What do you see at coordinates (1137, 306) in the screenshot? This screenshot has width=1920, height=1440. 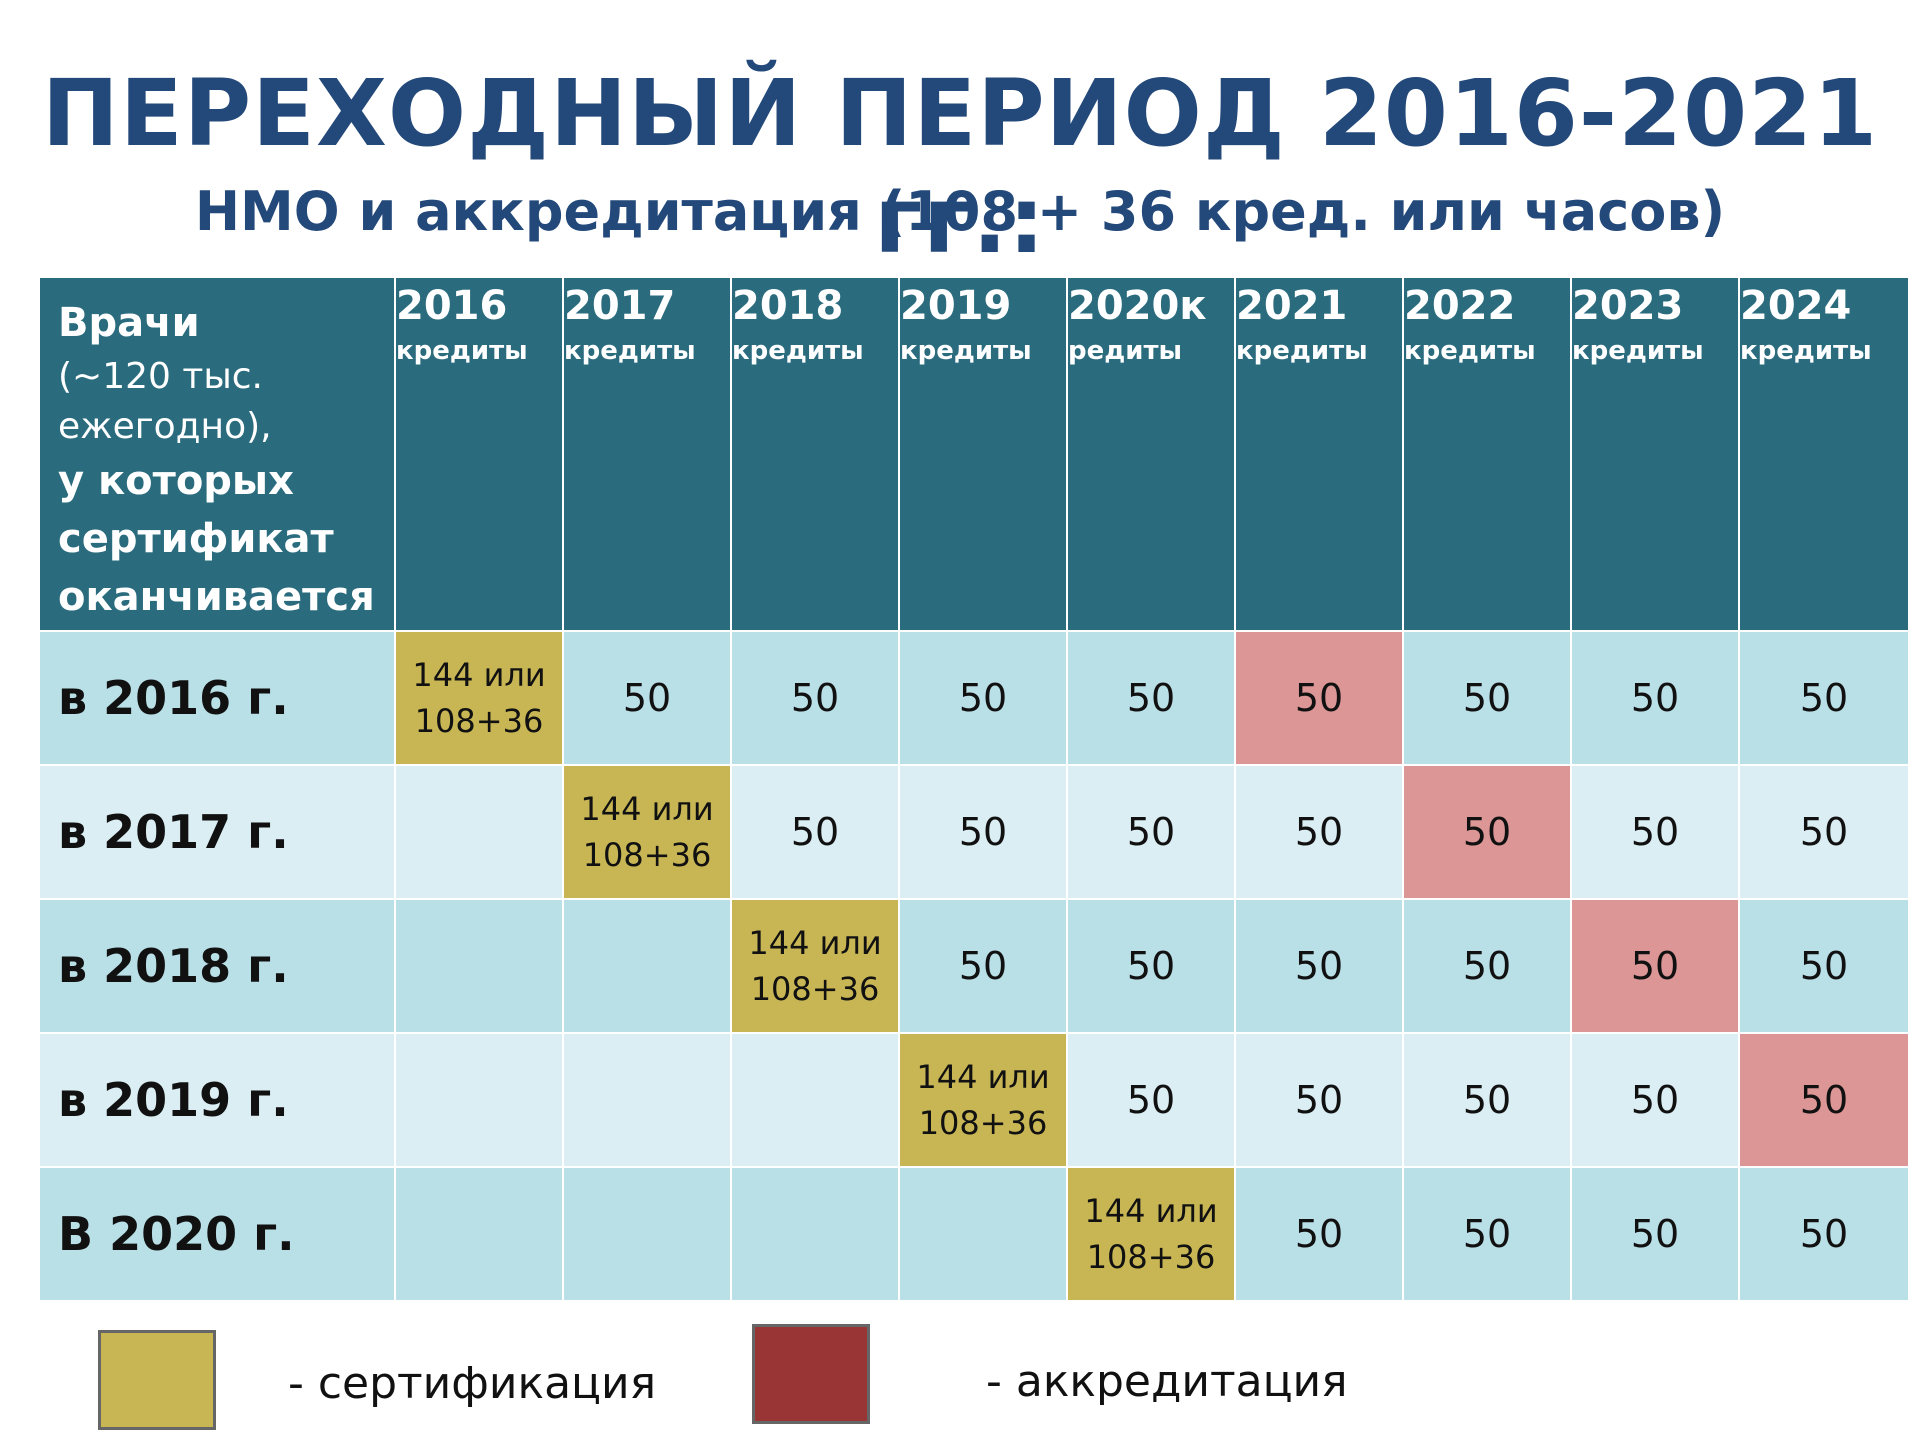 I see `header-year: 2020к` at bounding box center [1137, 306].